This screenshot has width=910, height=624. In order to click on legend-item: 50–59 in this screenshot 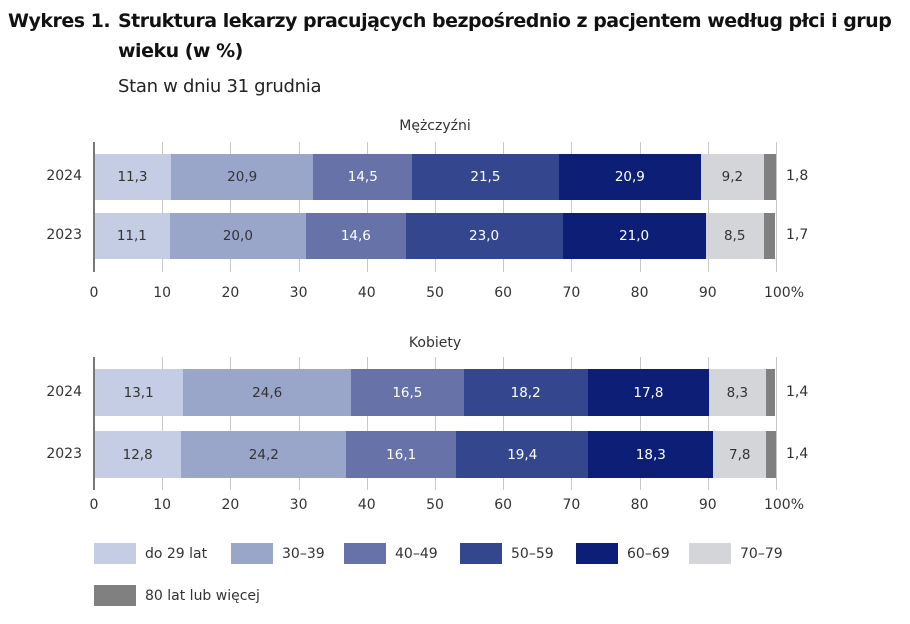, I will do `click(507, 553)`.